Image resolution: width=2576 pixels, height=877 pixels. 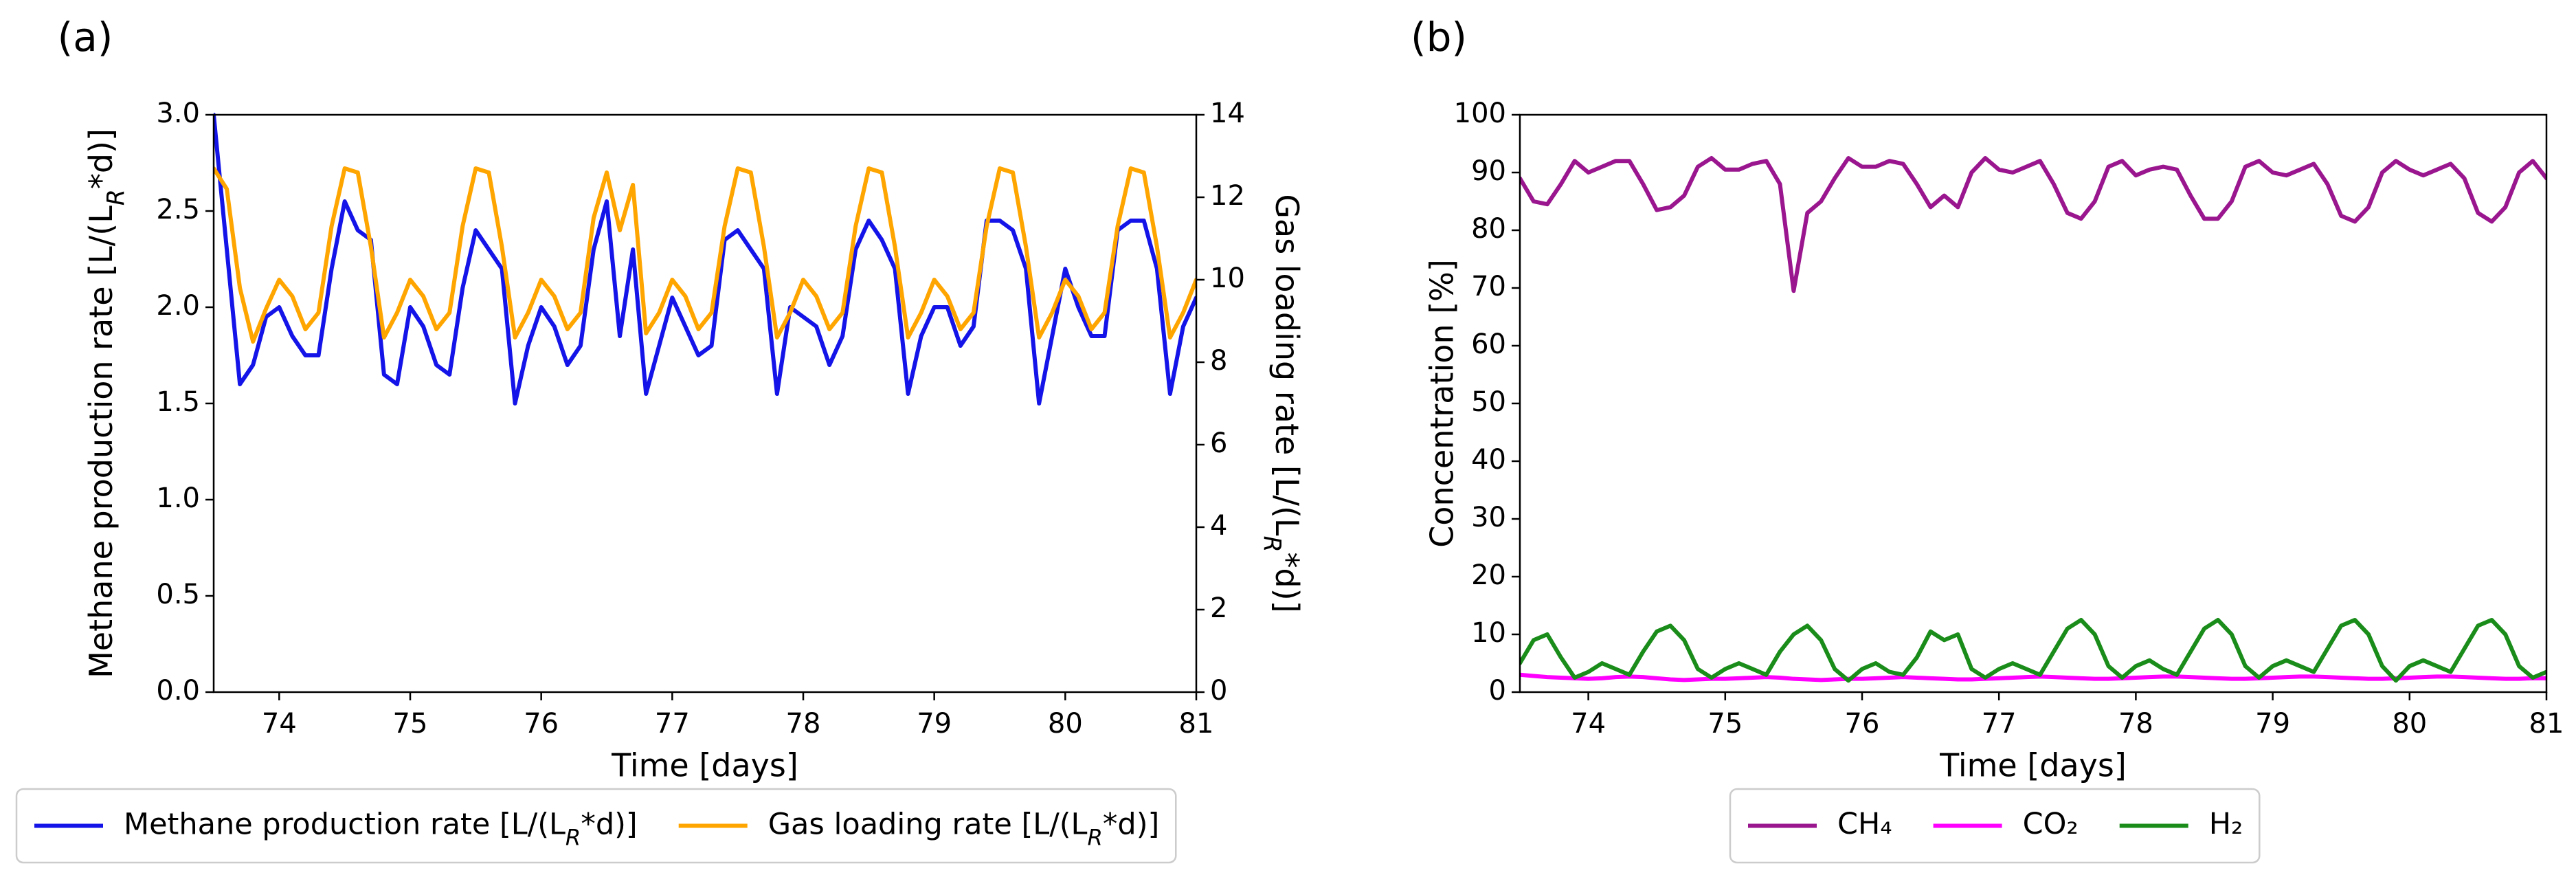 I want to click on panel-label: (a), so click(x=85, y=37).